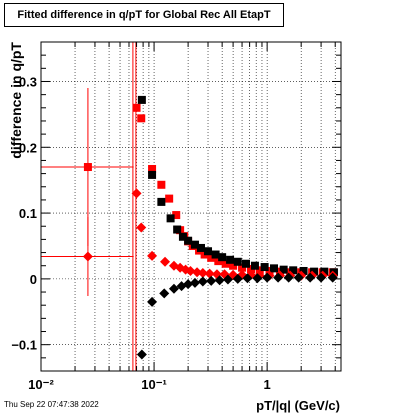 The width and height of the screenshot is (400, 414). I want to click on x-tick-label: 1, so click(267, 384).